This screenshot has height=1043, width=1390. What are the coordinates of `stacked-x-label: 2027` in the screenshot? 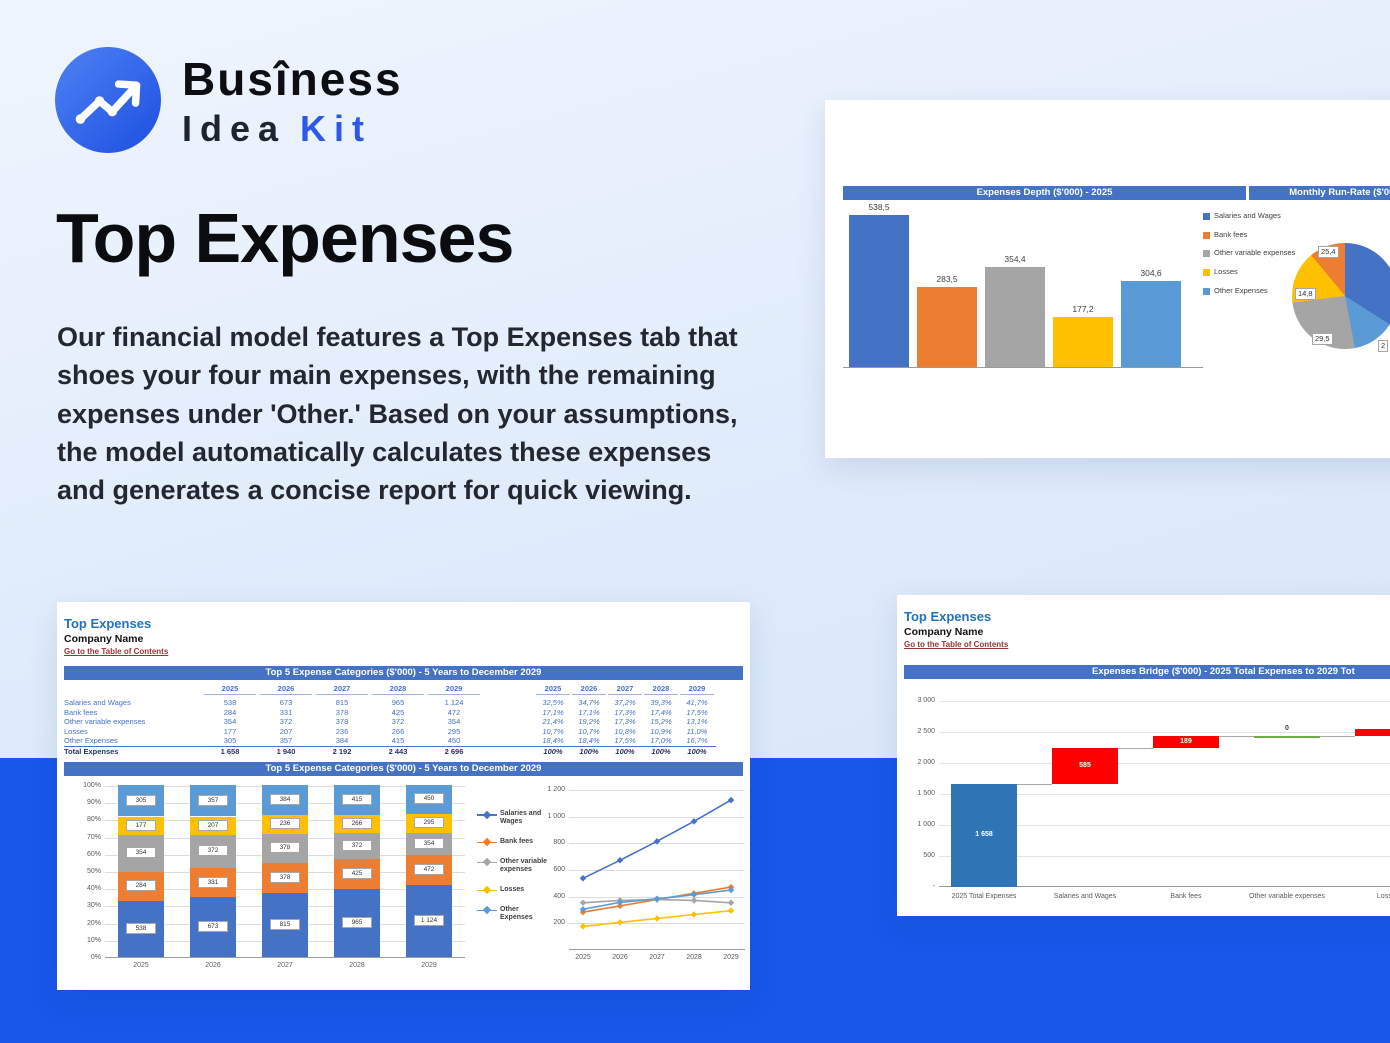 It's located at (285, 965).